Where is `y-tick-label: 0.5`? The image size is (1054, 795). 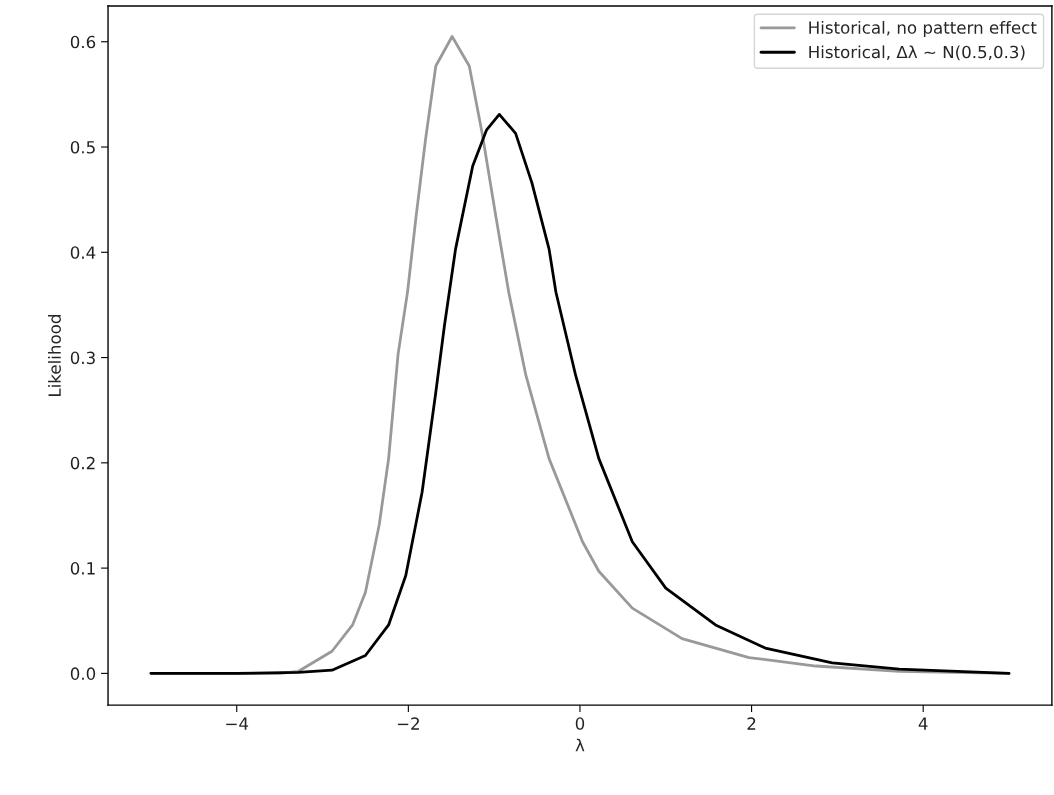 y-tick-label: 0.5 is located at coordinates (82, 147).